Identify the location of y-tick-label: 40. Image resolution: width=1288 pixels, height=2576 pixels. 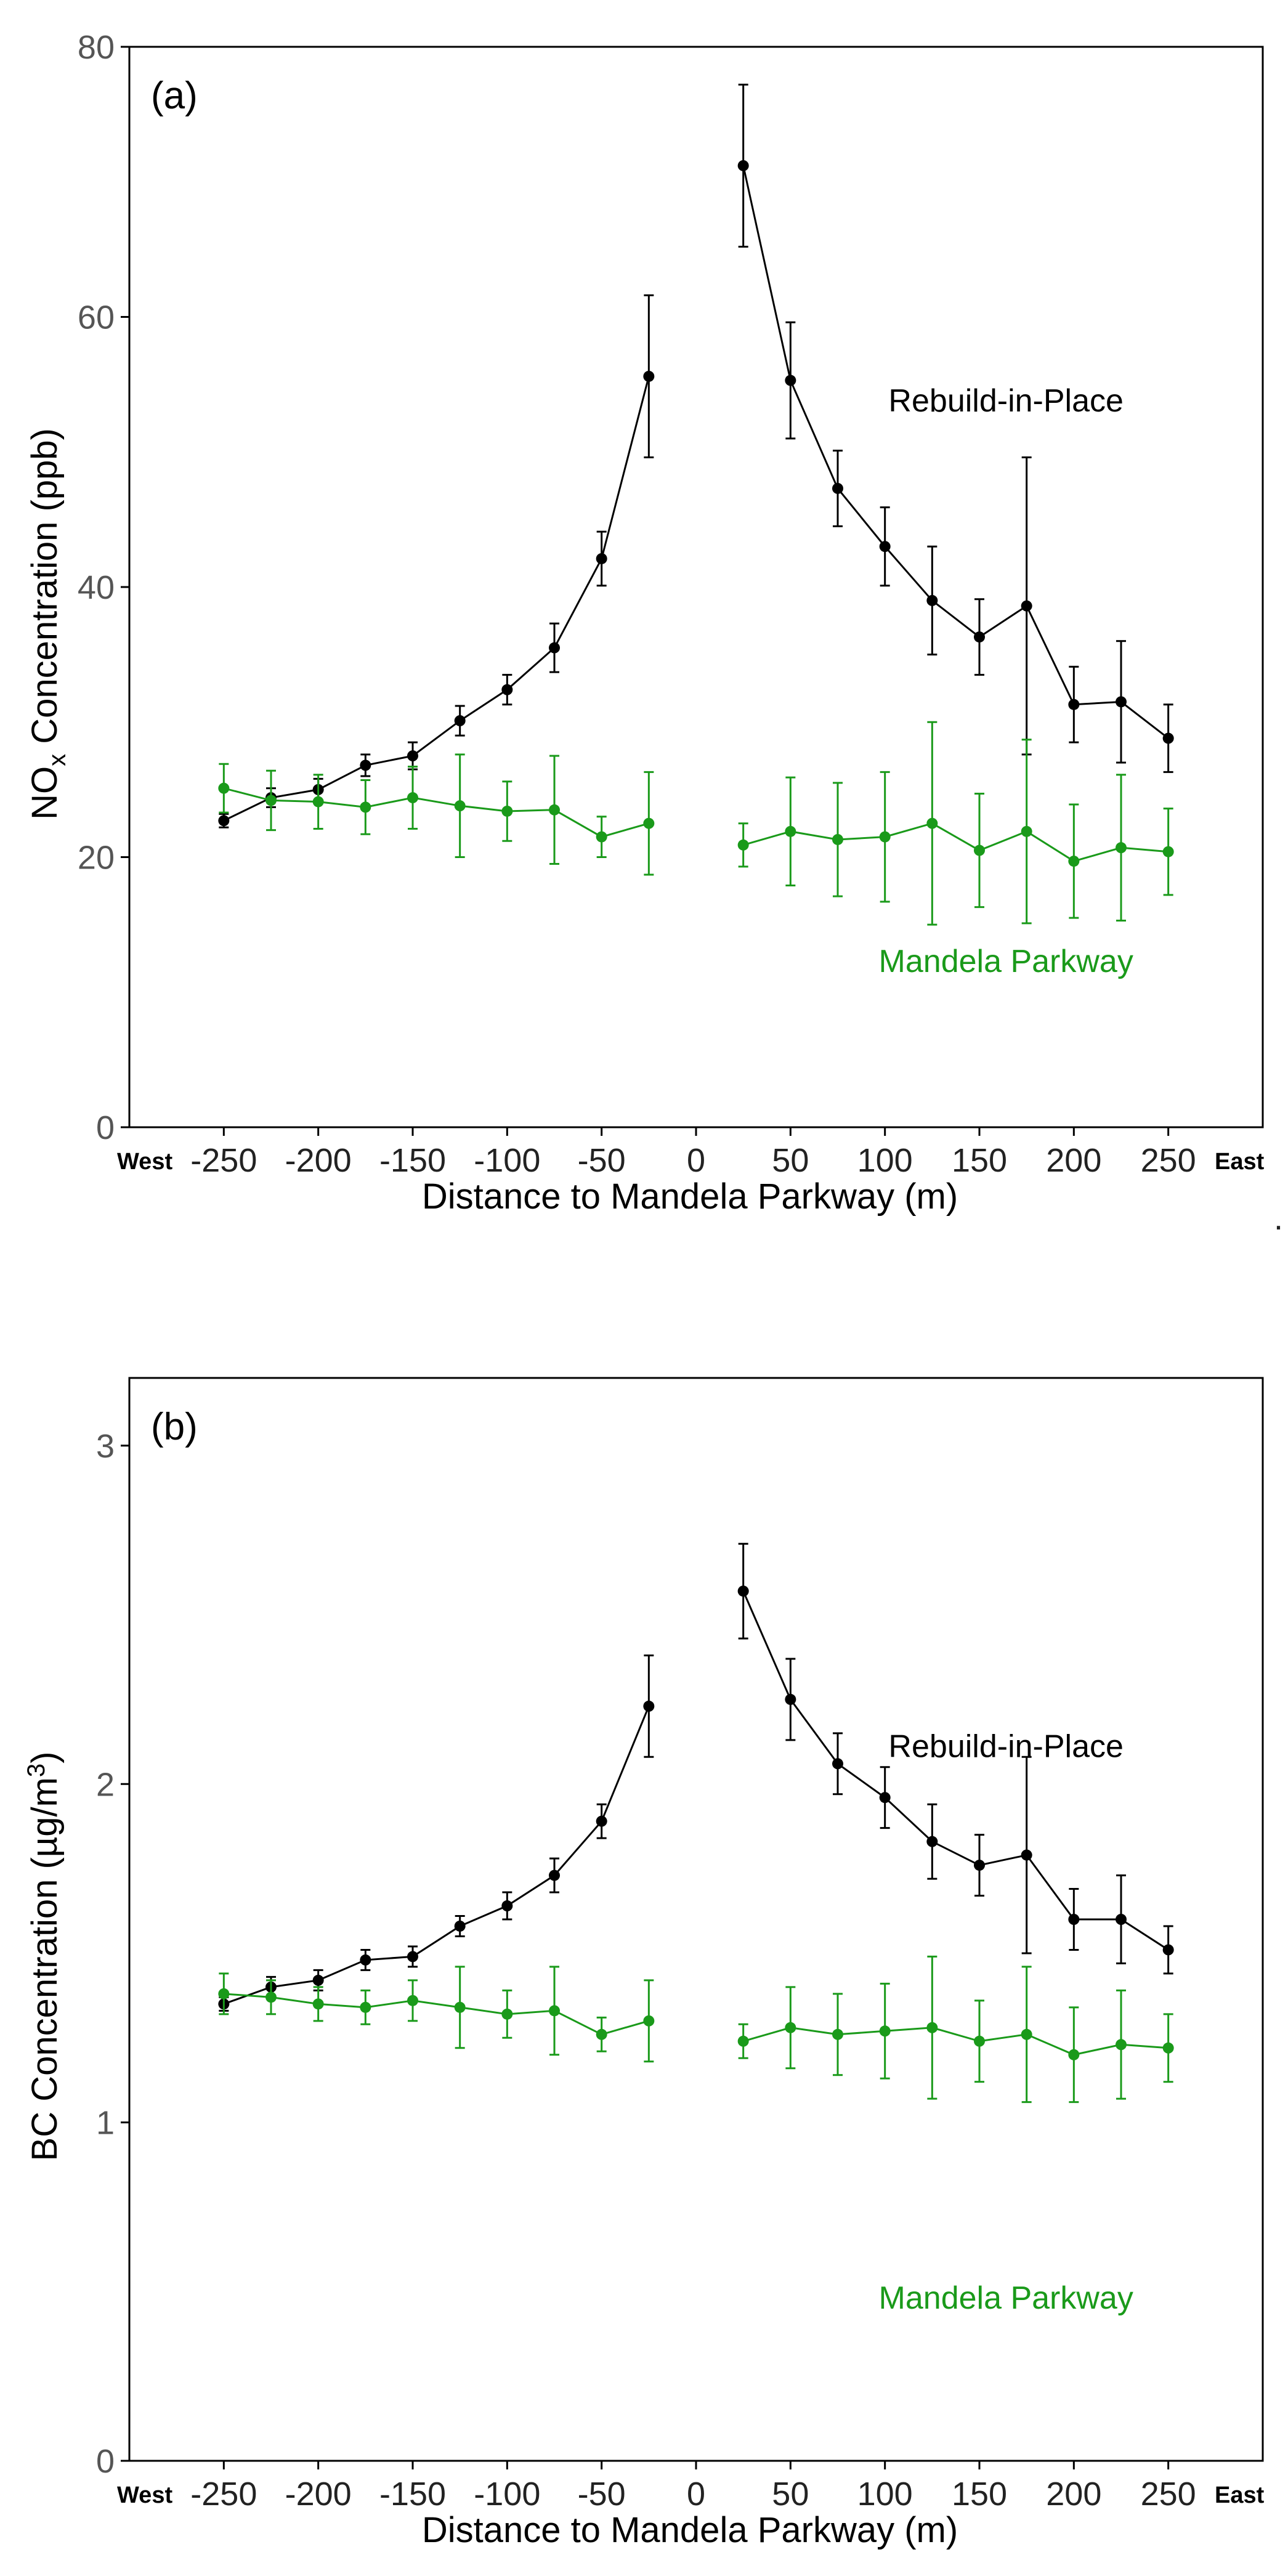
(96, 587).